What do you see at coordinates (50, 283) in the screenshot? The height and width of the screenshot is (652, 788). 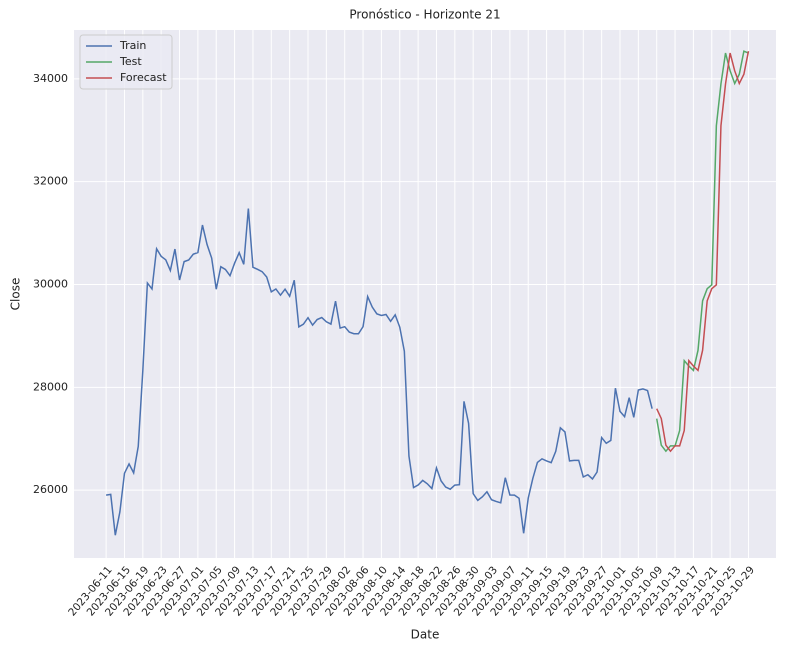 I see `y-tick-label: 30000` at bounding box center [50, 283].